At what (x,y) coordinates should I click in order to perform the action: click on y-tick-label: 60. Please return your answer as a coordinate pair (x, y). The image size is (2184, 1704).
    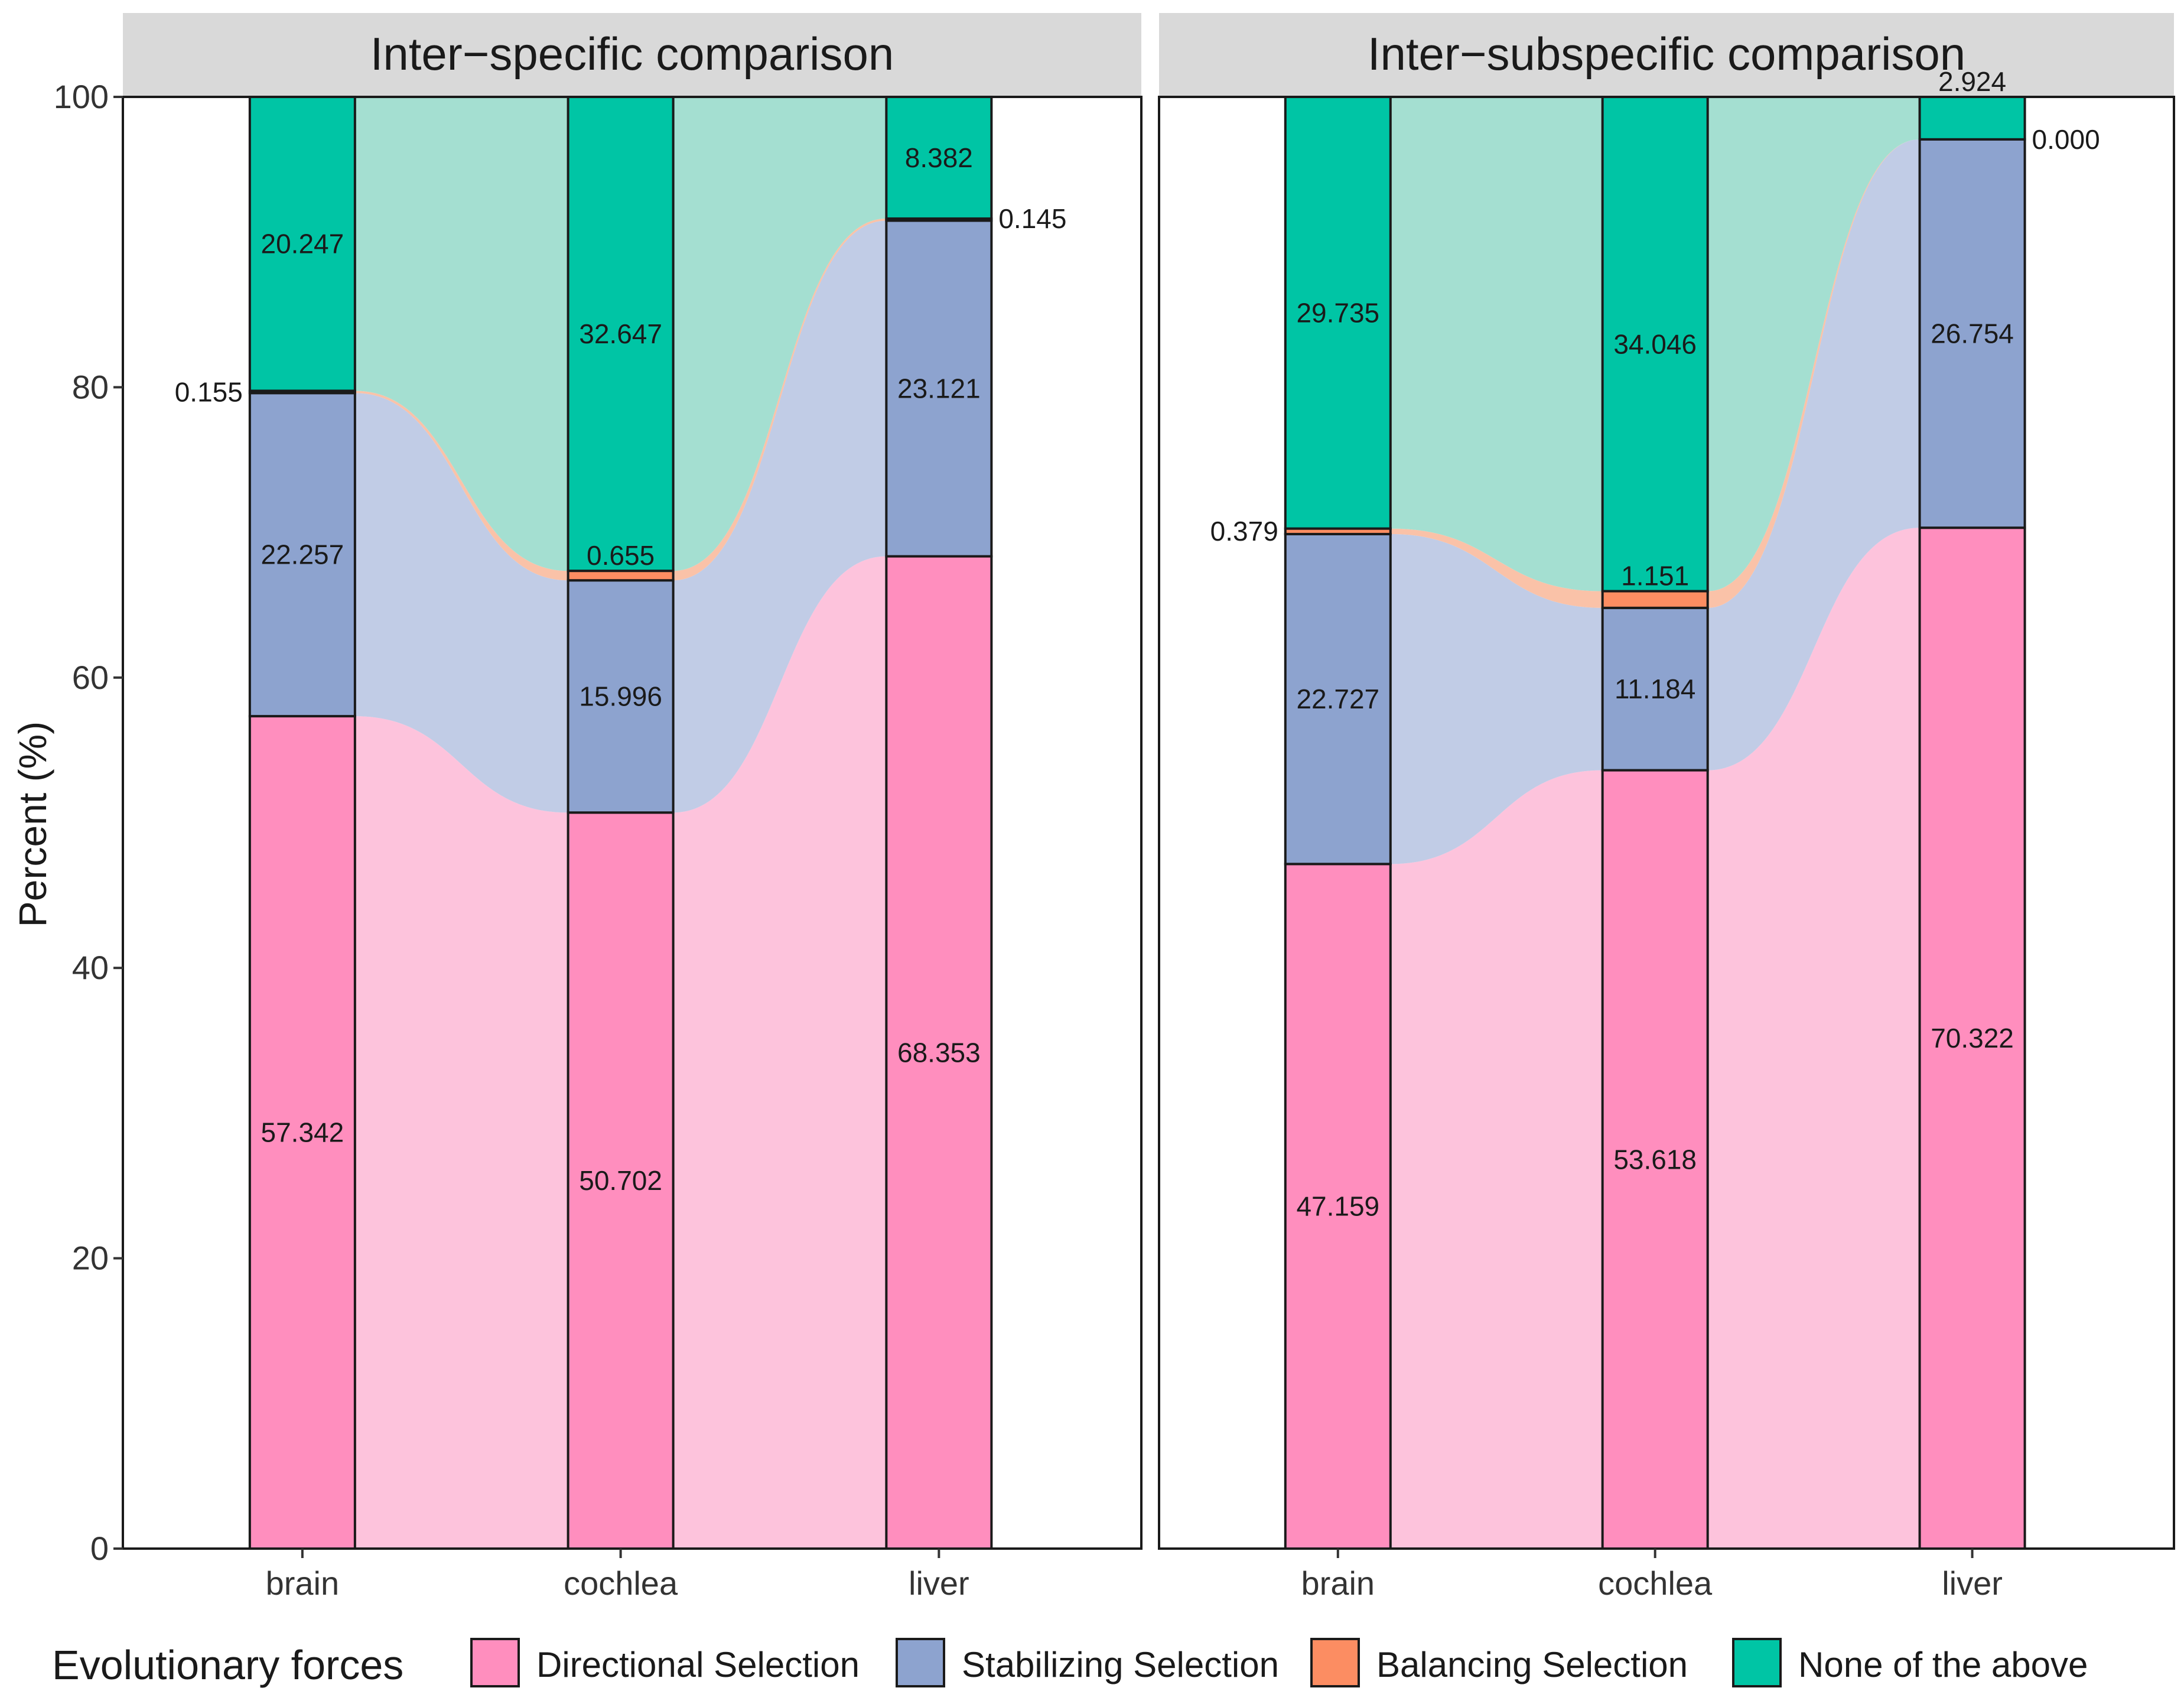
    Looking at the image, I should click on (90, 677).